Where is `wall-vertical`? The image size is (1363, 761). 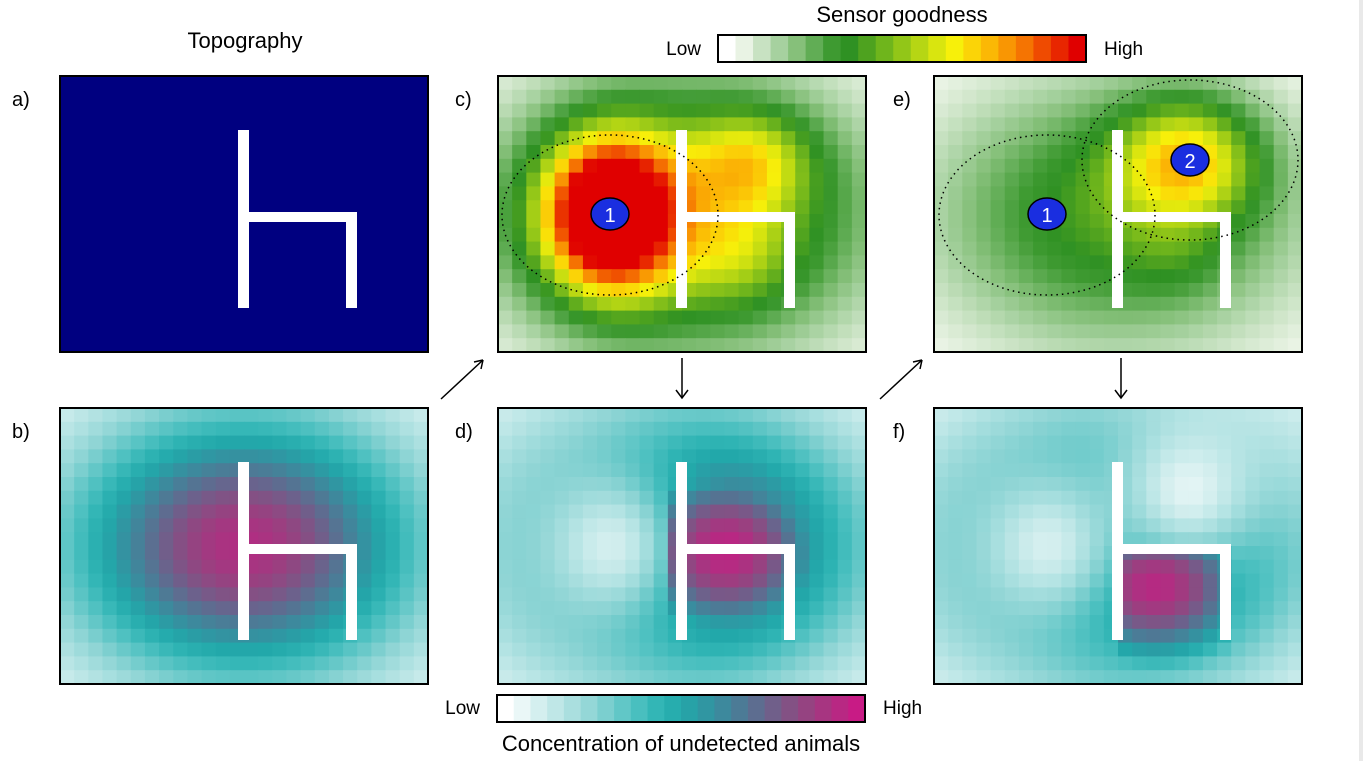
wall-vertical is located at coordinates (243, 219).